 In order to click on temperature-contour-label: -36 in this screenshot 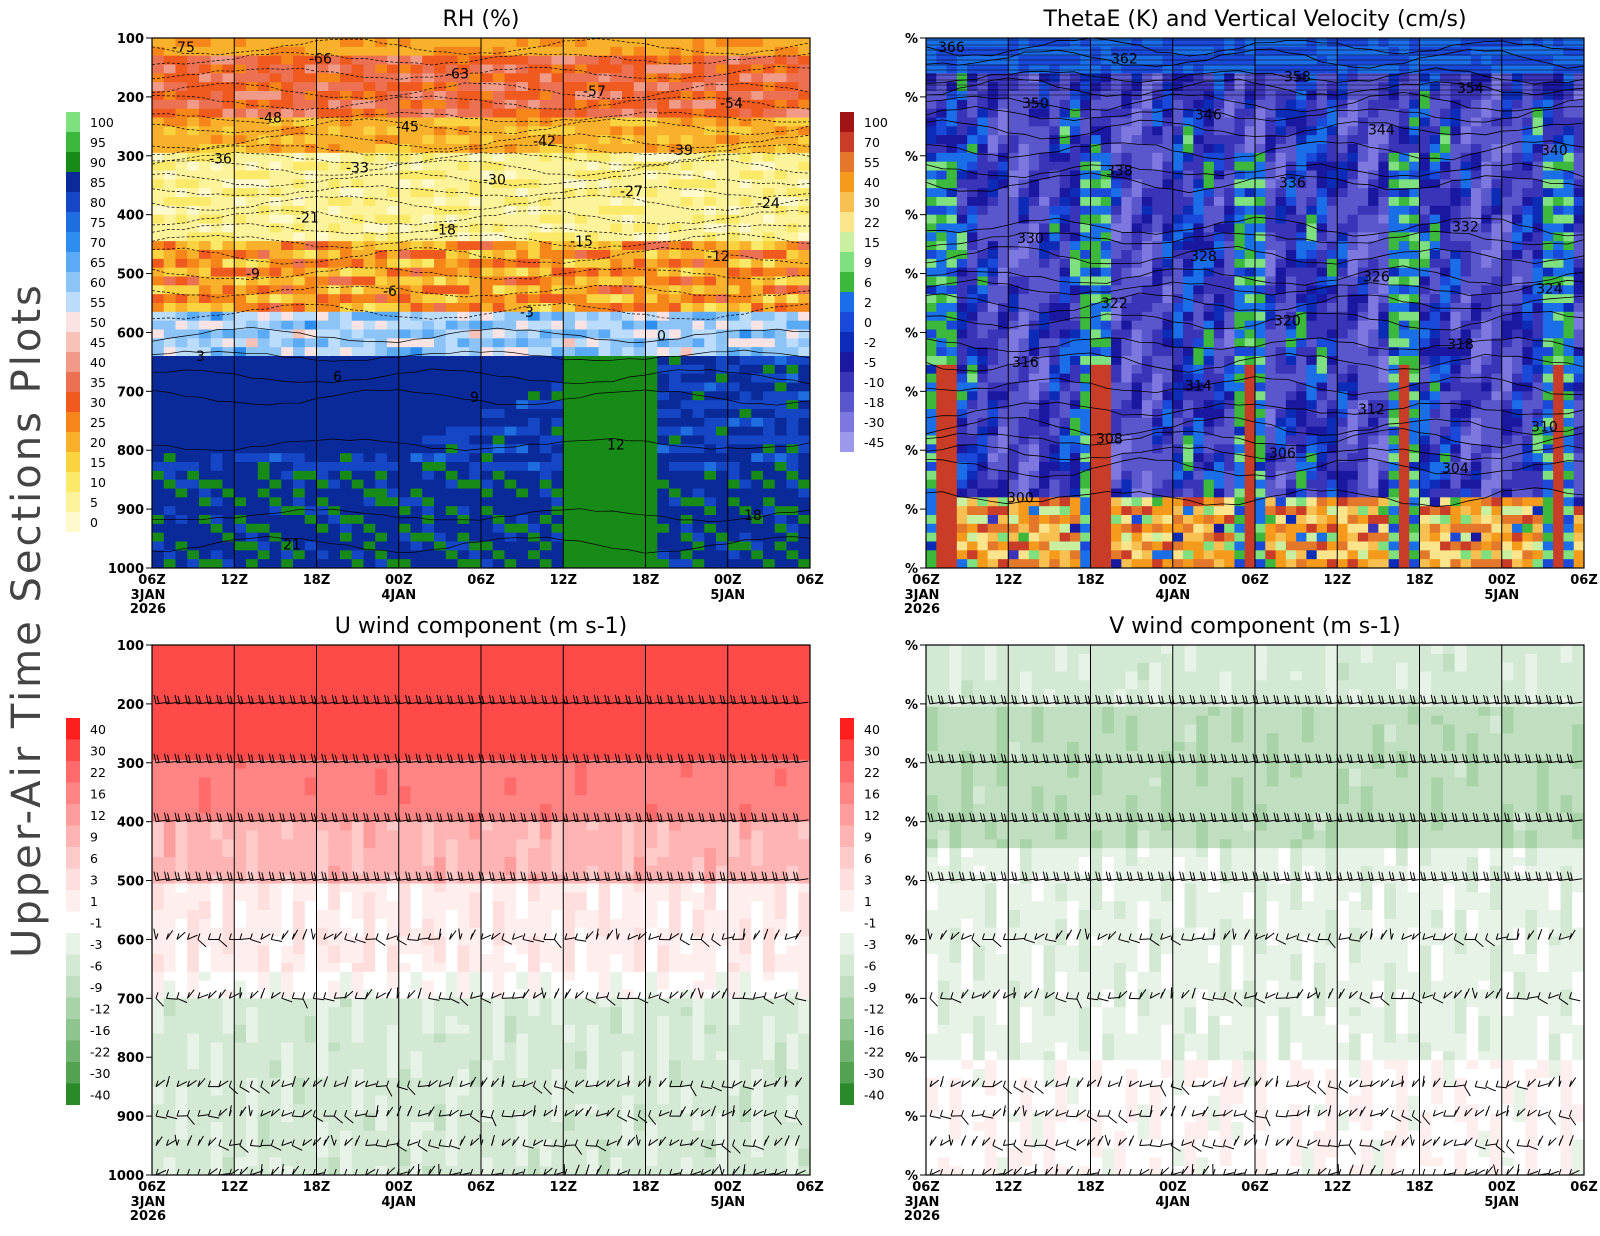, I will do `click(220, 160)`.